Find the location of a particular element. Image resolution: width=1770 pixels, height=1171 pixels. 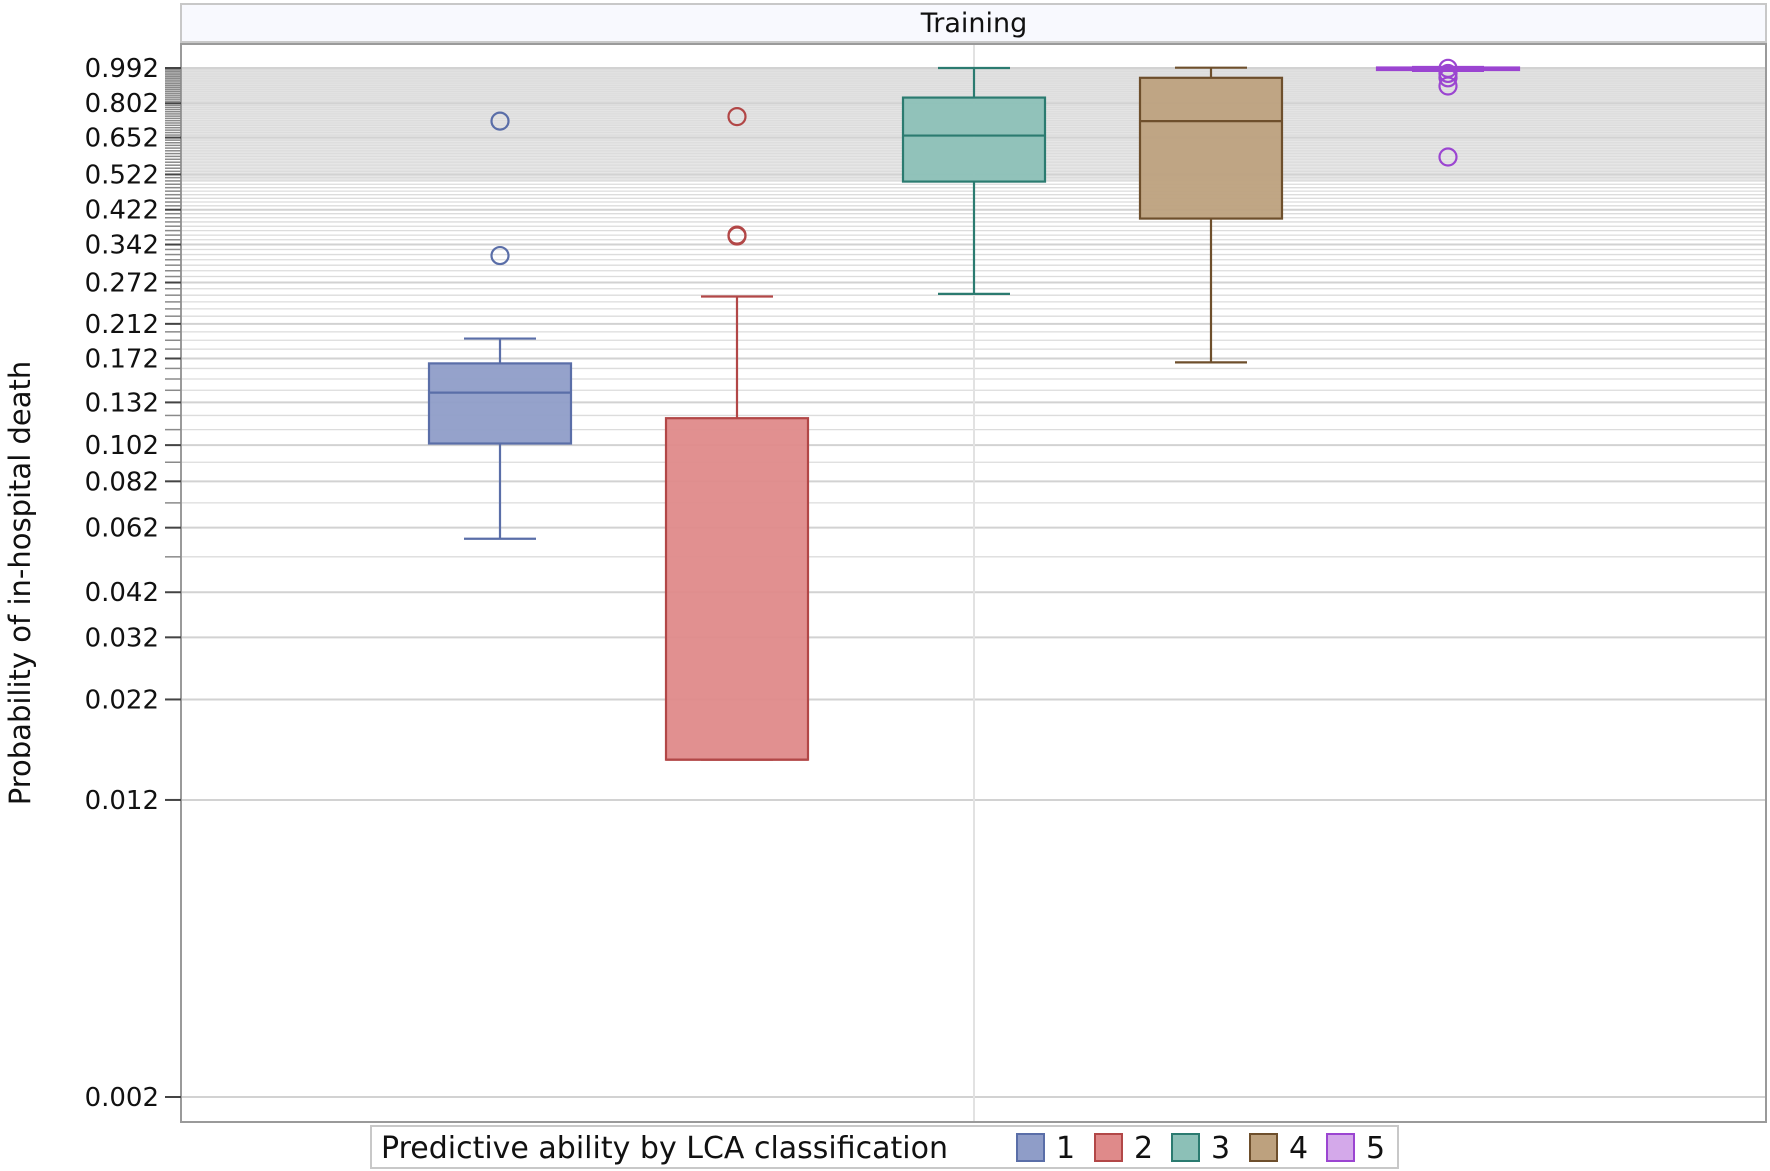

y-tick-label: 0.012 is located at coordinates (122, 801).